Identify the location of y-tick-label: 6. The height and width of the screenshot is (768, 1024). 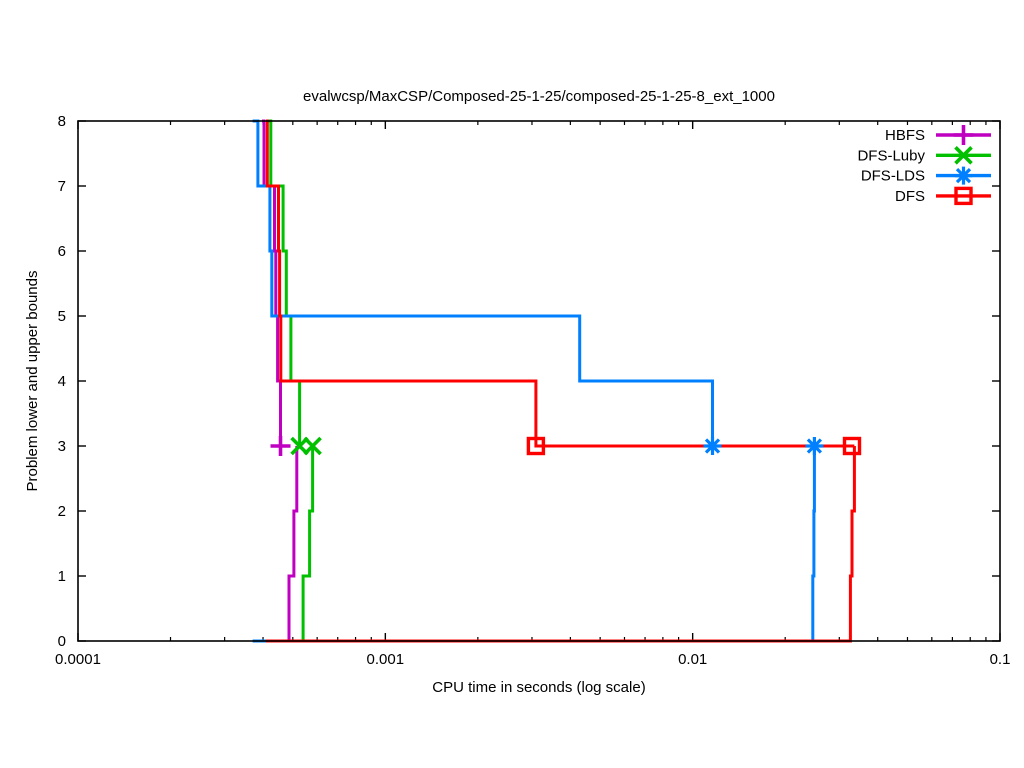
(62, 251).